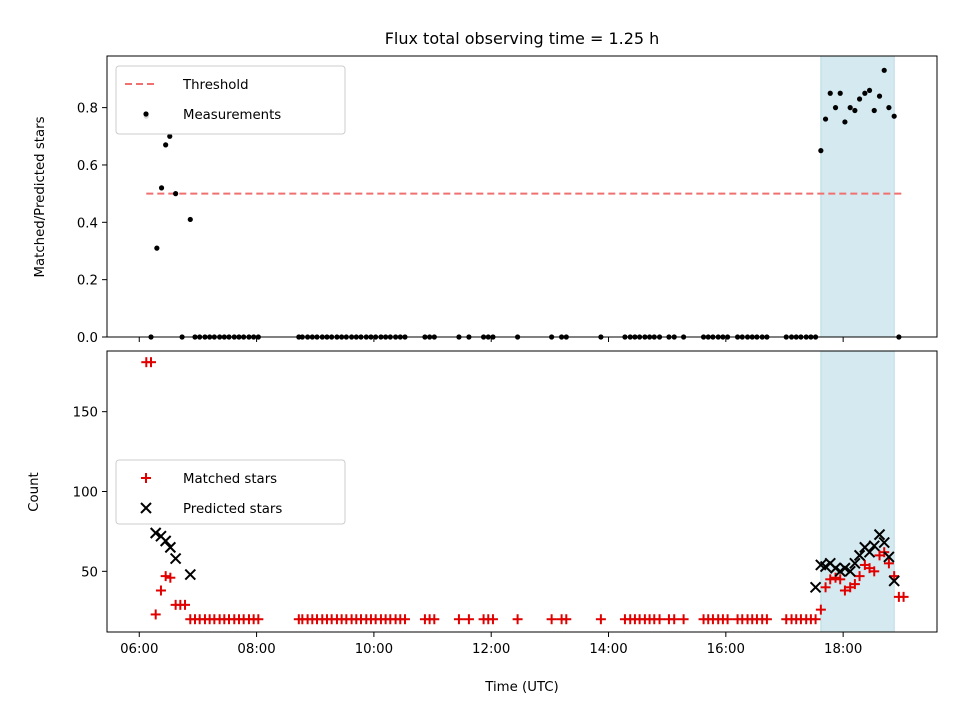 The height and width of the screenshot is (720, 960). Describe the element at coordinates (40, 196) in the screenshot. I see `y-axis-label: Matched/Predicted stars` at that location.